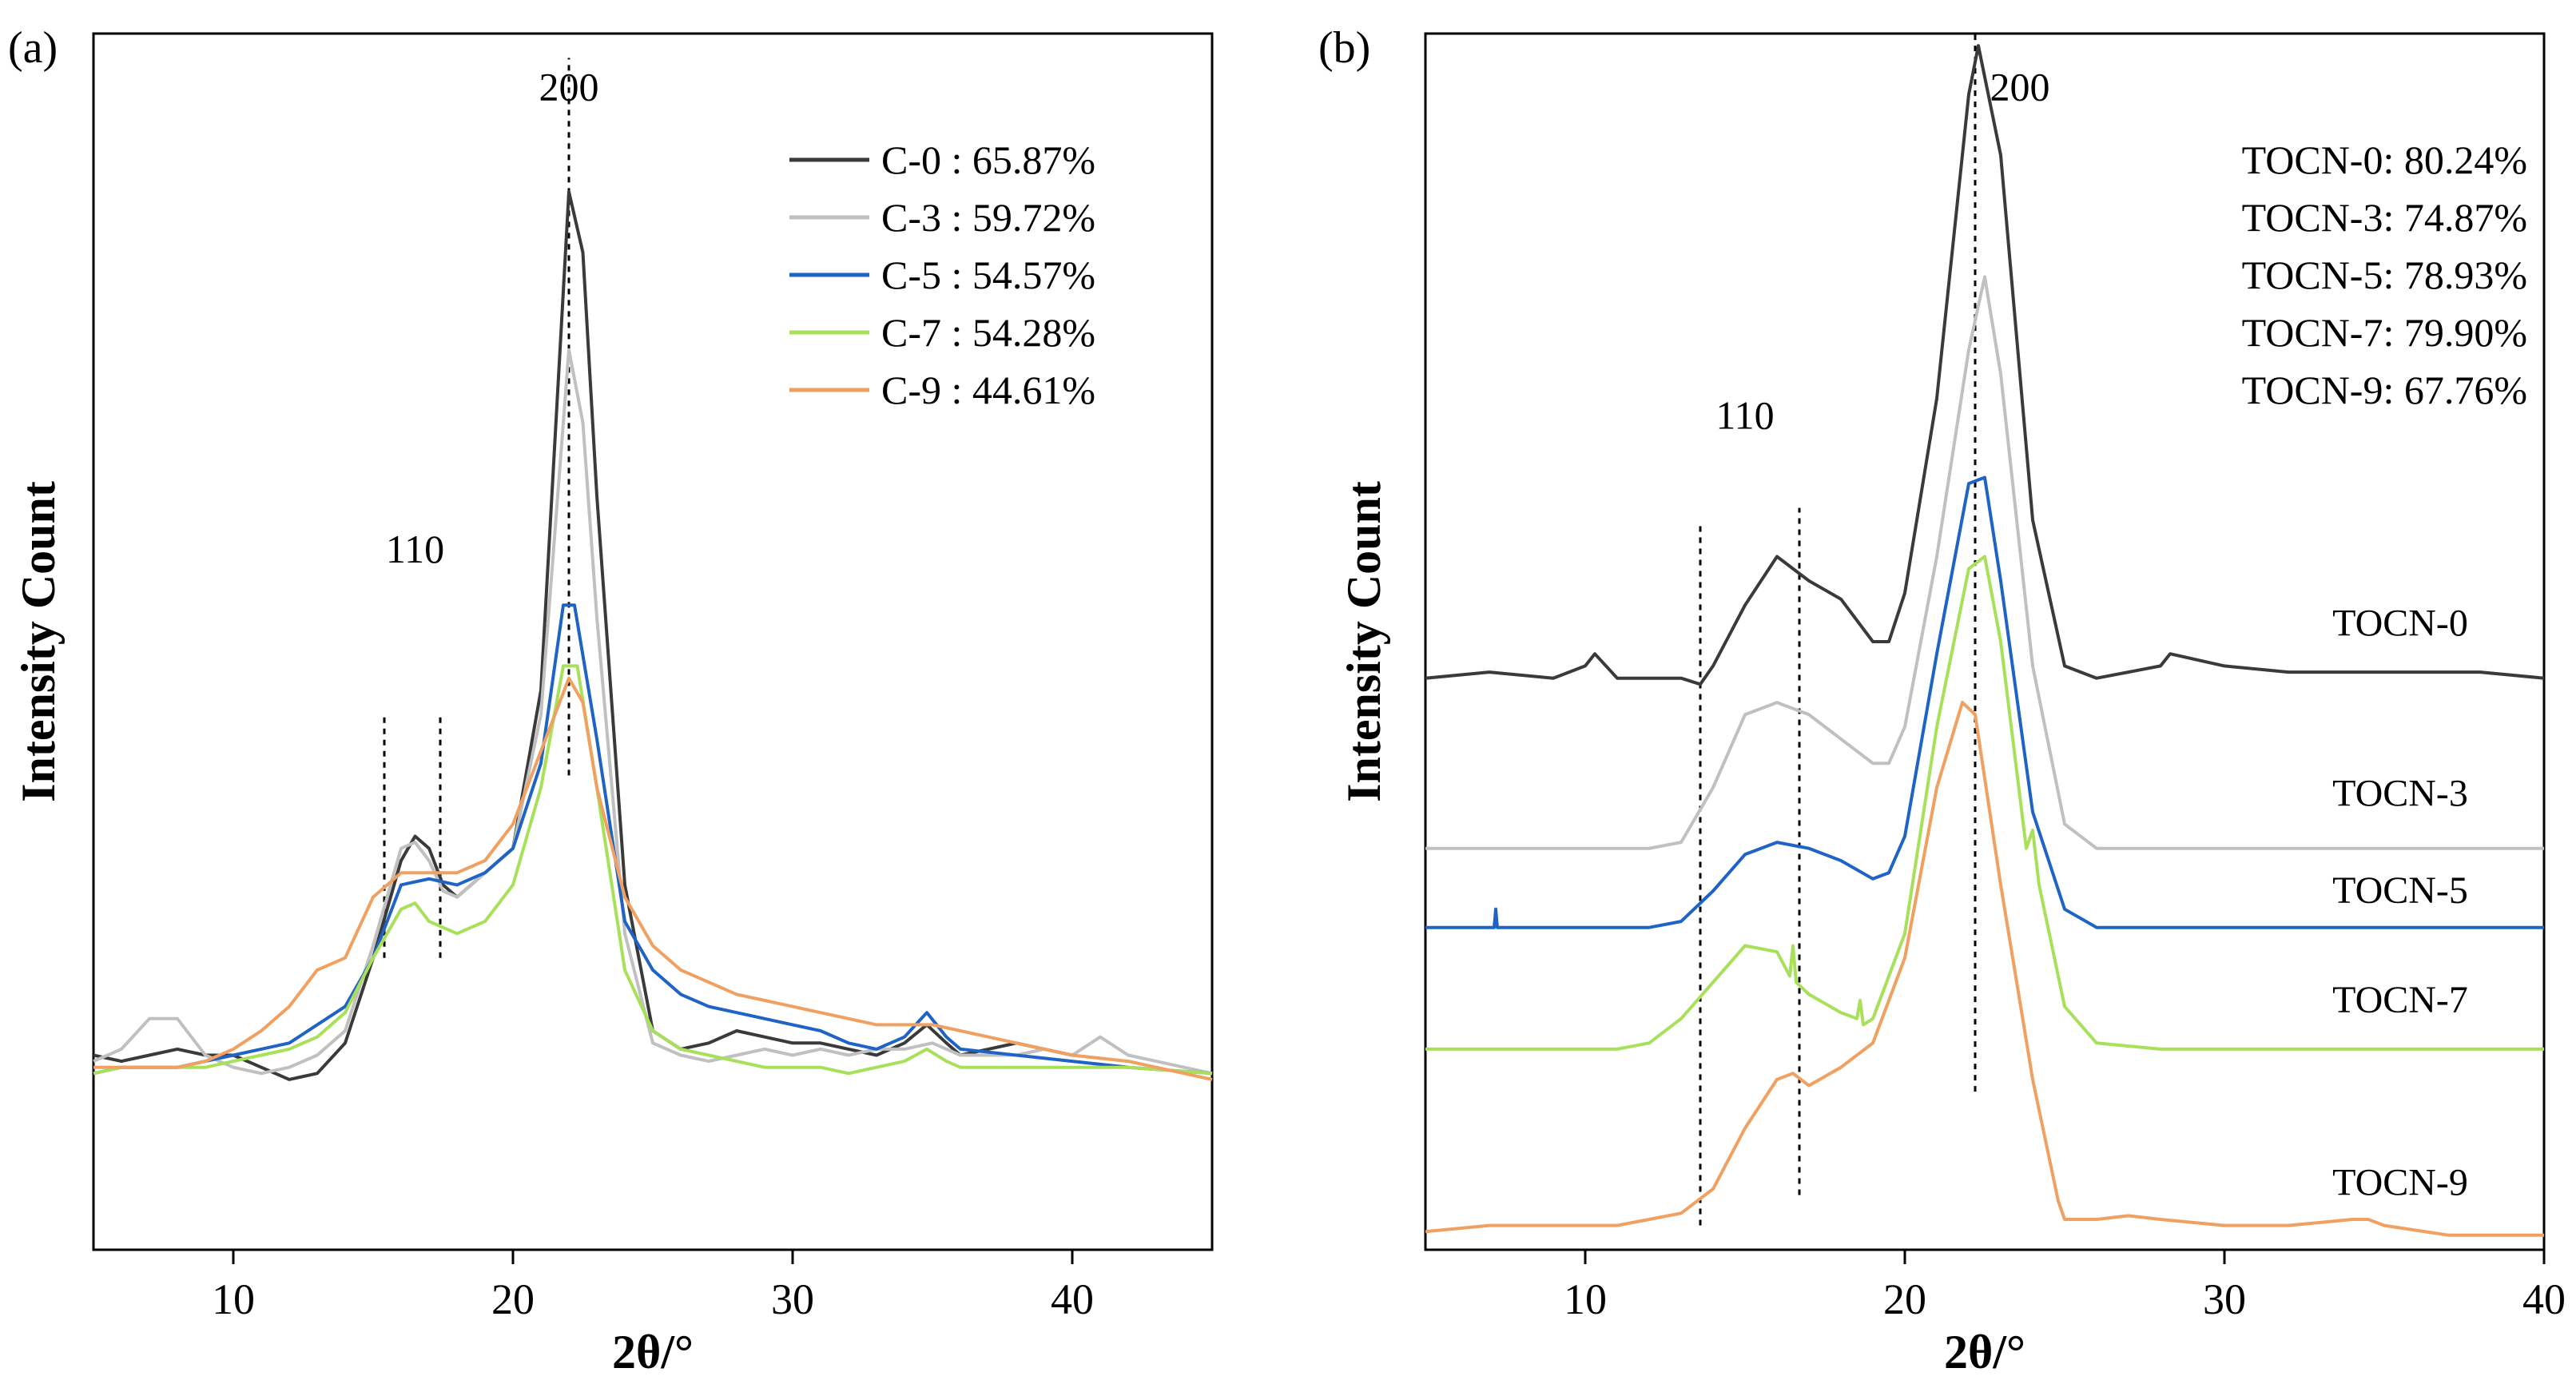 The image size is (2576, 1388). I want to click on panel-b-reference-lines, so click(1838, 630).